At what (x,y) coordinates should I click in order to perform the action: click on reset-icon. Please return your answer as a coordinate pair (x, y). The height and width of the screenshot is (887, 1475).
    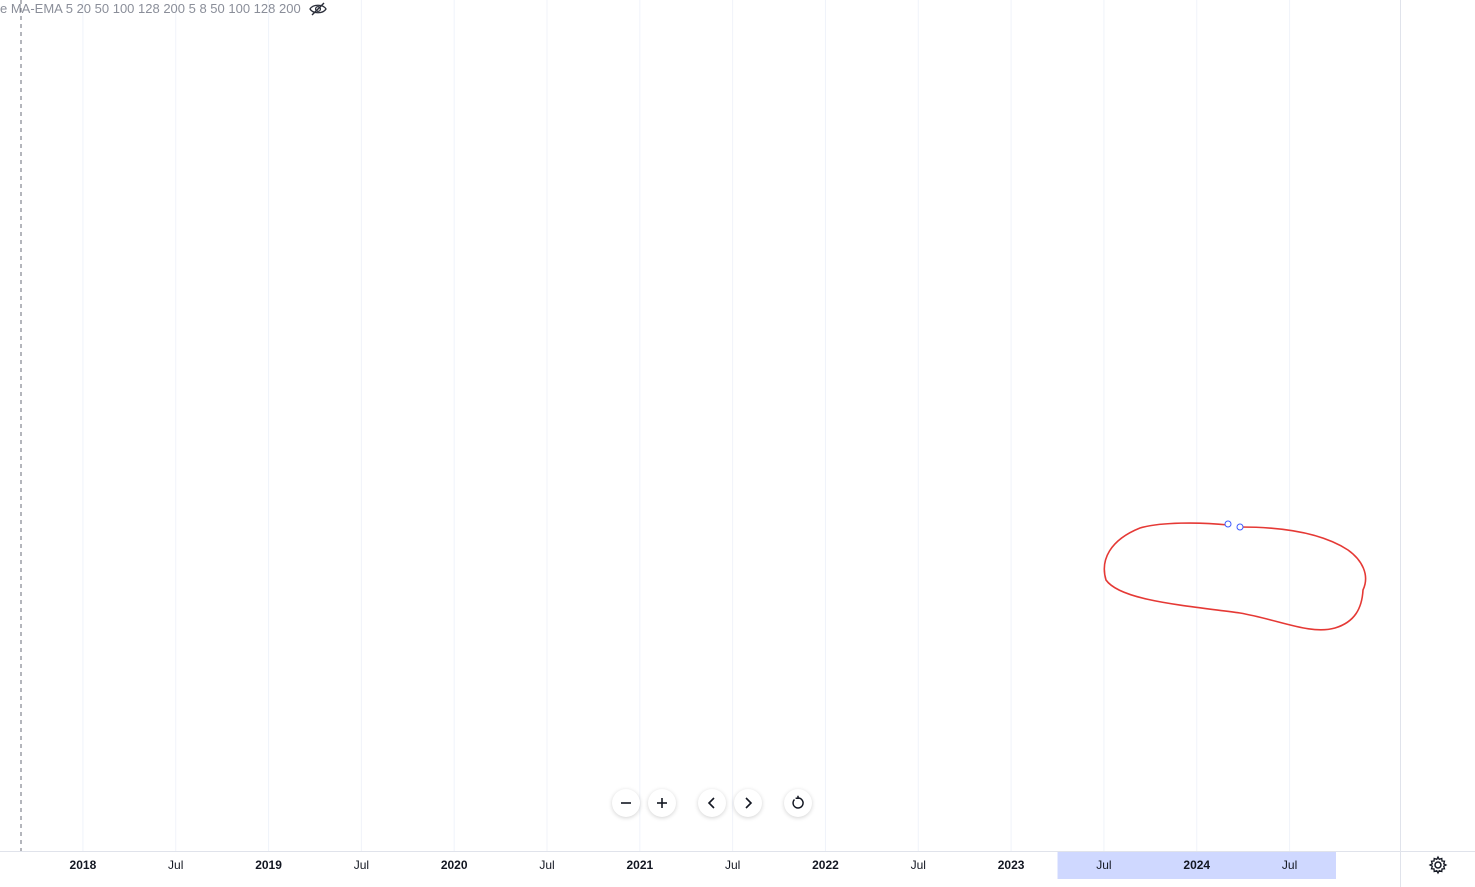
    Looking at the image, I should click on (798, 802).